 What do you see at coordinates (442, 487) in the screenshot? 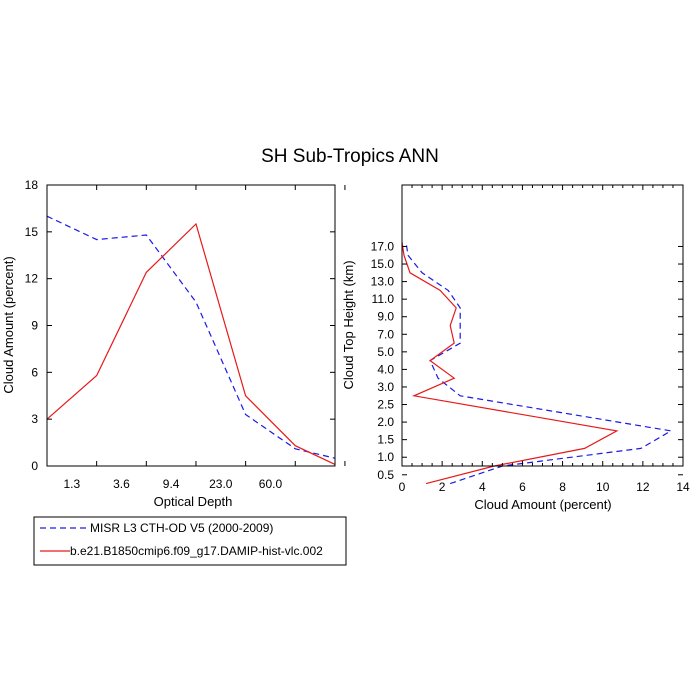
I see `cloud-top-height-x-tick-label: 2` at bounding box center [442, 487].